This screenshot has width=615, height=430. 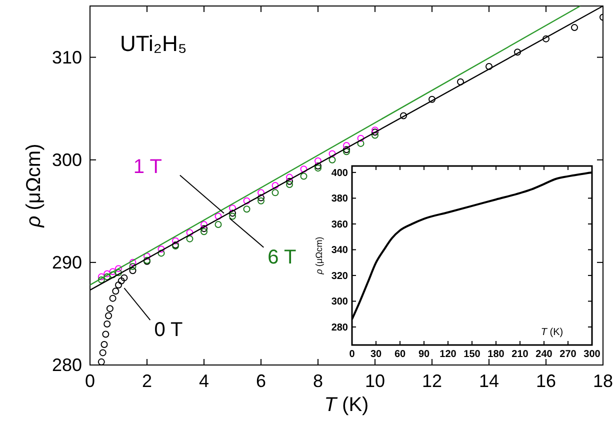 I want to click on y-tick-label: 320, so click(x=339, y=276).